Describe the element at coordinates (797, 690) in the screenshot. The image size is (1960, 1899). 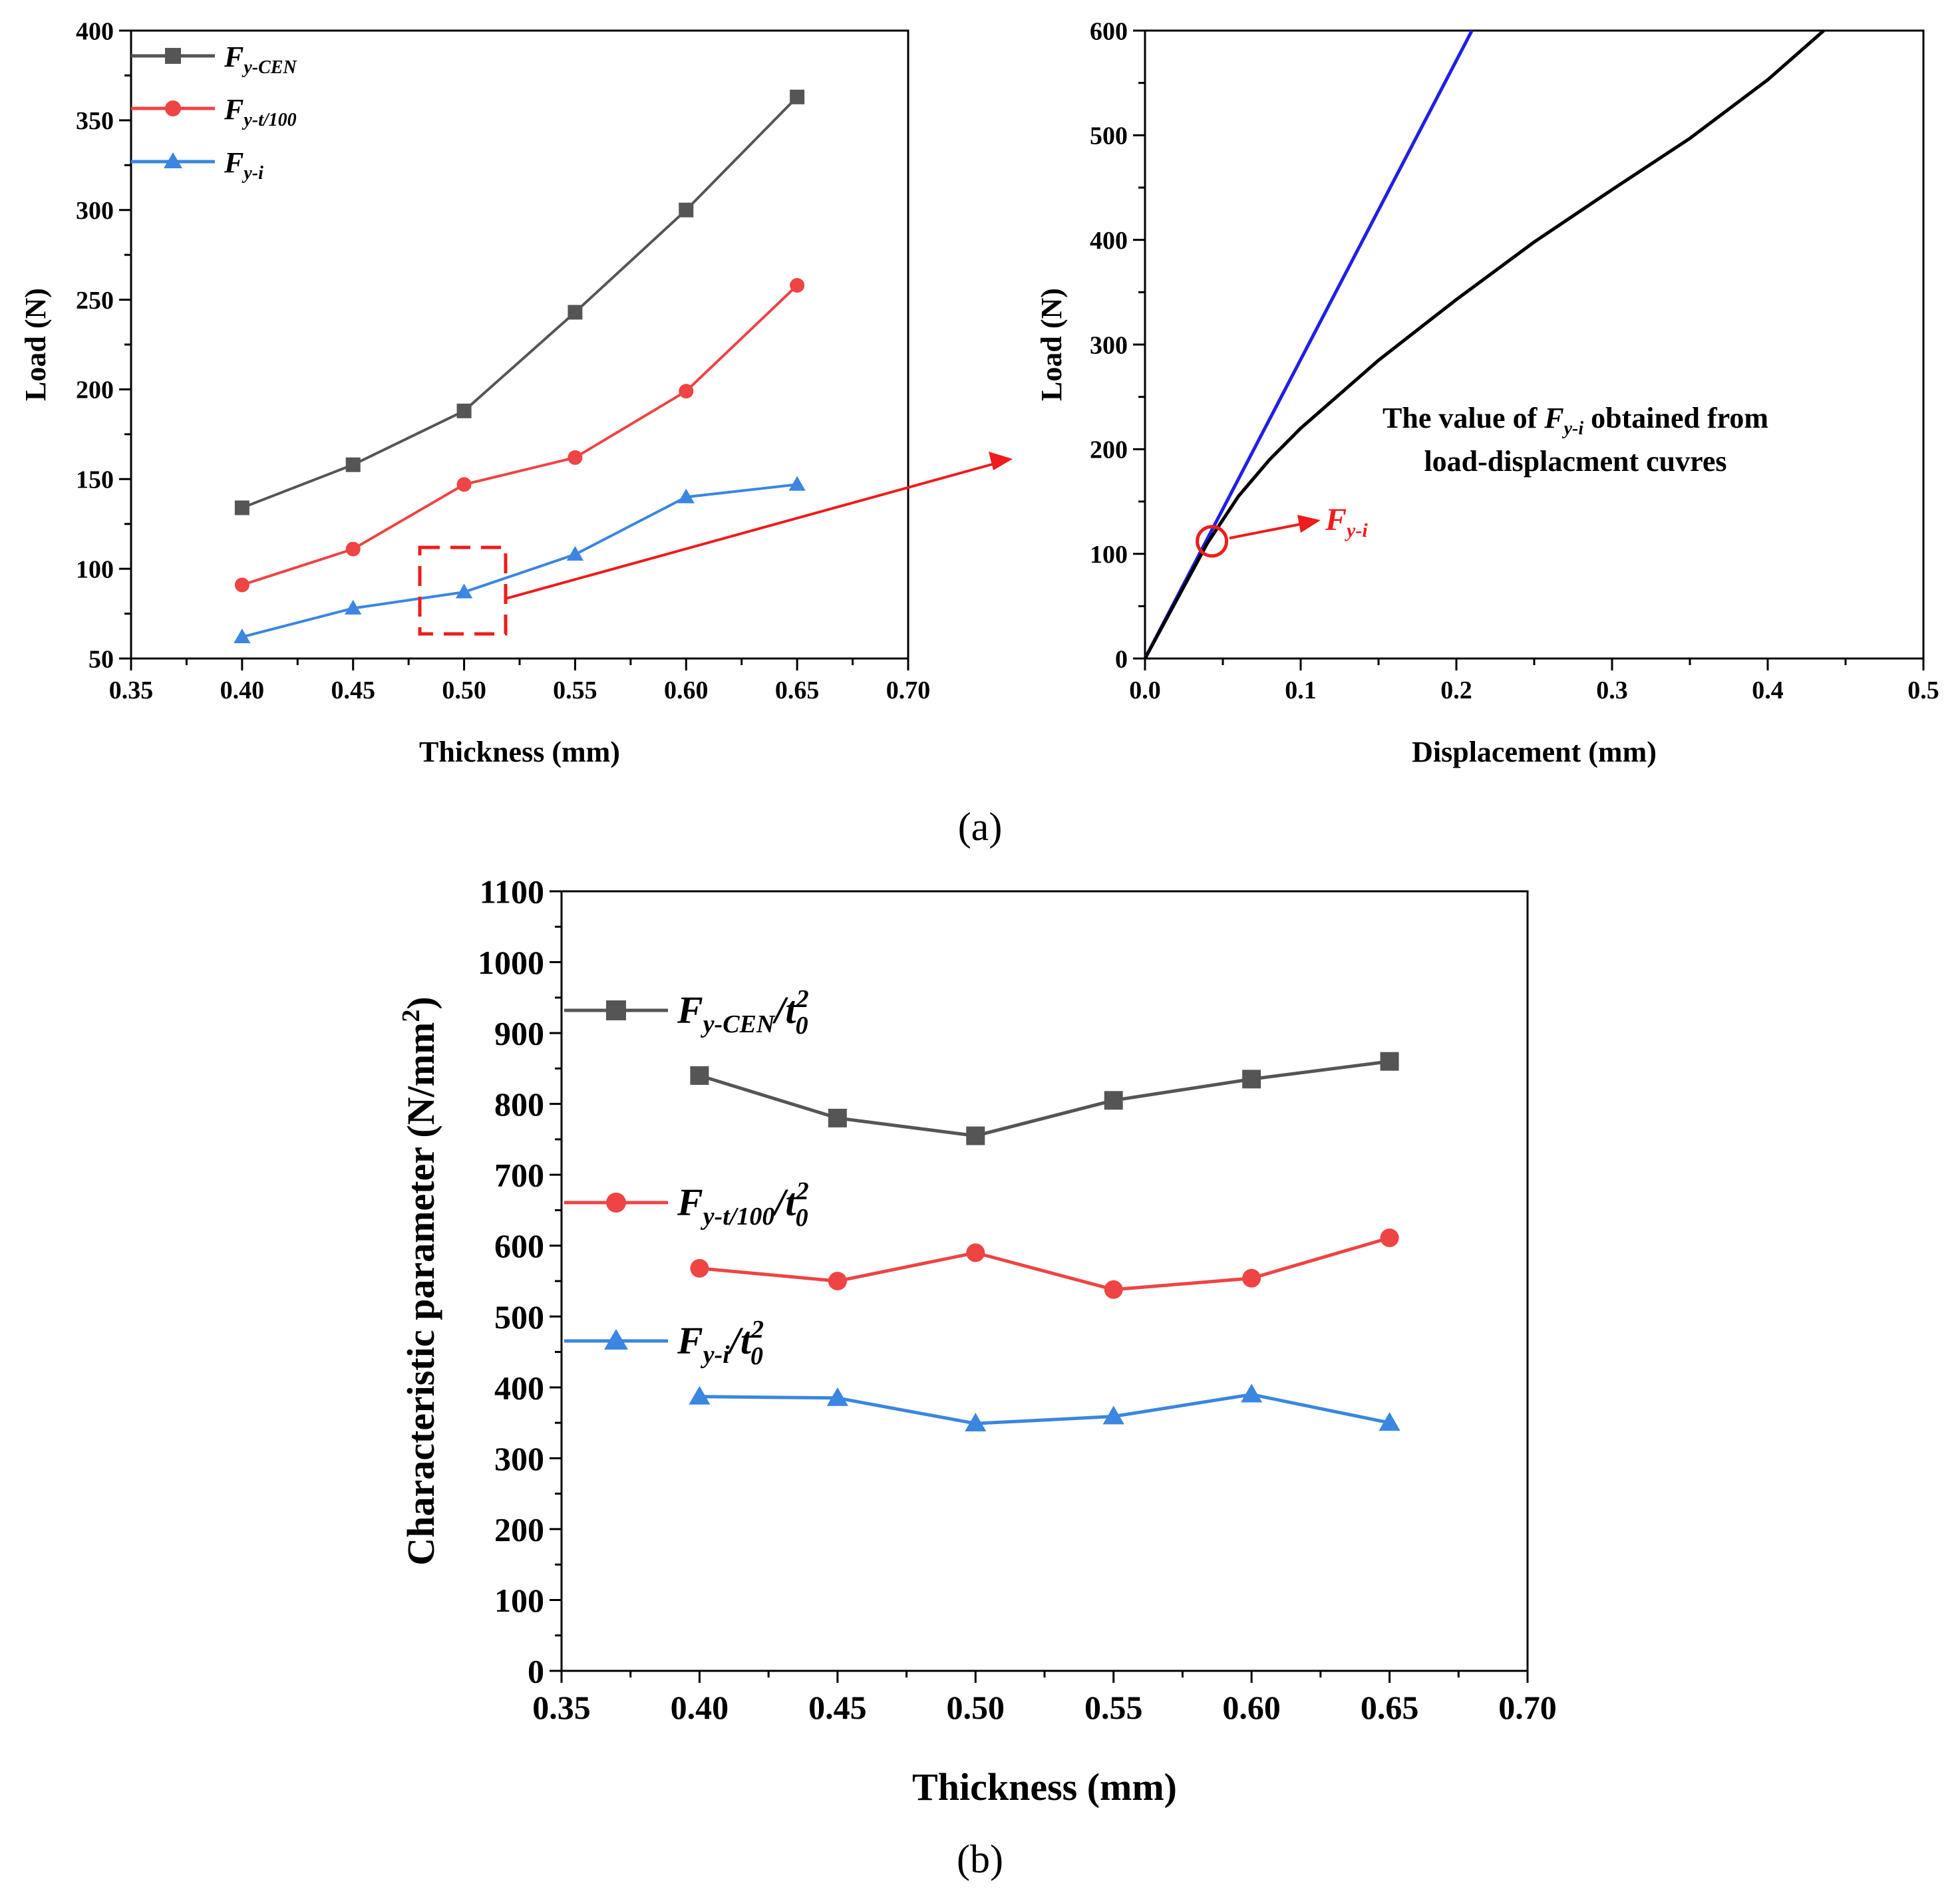
I see `x-tick-label: 0.65` at that location.